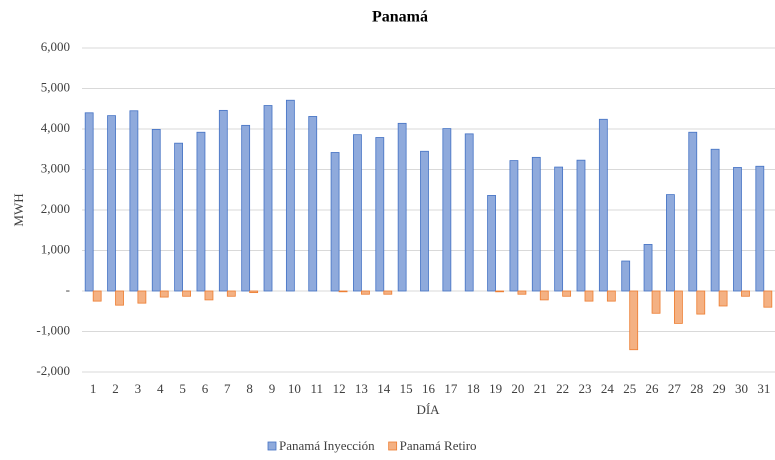 The height and width of the screenshot is (460, 775). What do you see at coordinates (361, 388) in the screenshot?
I see `x-tick-label: 13` at bounding box center [361, 388].